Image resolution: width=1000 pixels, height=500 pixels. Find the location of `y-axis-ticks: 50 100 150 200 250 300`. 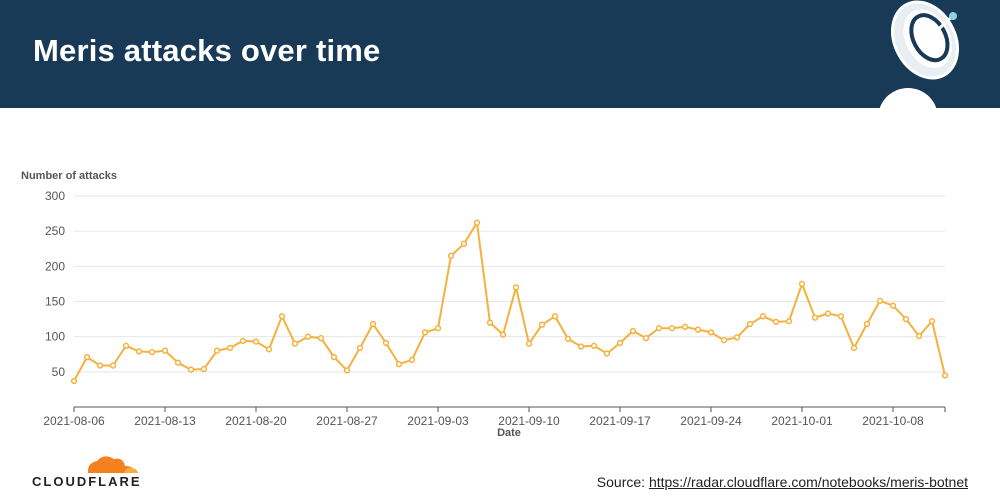

y-axis-ticks: 50 100 150 200 250 300 is located at coordinates (55, 284).